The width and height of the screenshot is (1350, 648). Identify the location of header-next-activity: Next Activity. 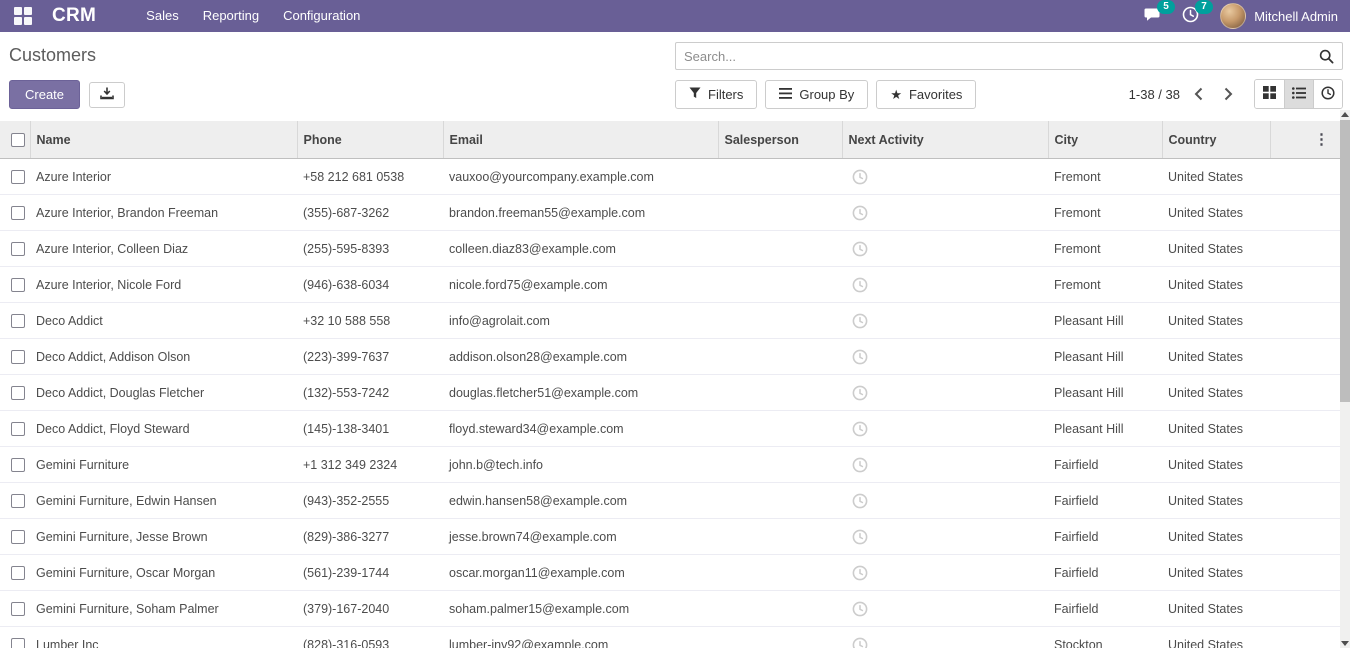
(944, 140).